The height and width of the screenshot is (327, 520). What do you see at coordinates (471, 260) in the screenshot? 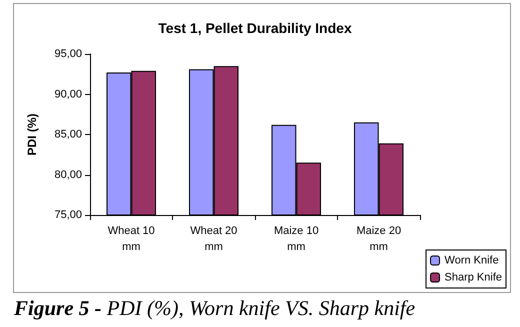
I see `legend-label: Worn Knife` at bounding box center [471, 260].